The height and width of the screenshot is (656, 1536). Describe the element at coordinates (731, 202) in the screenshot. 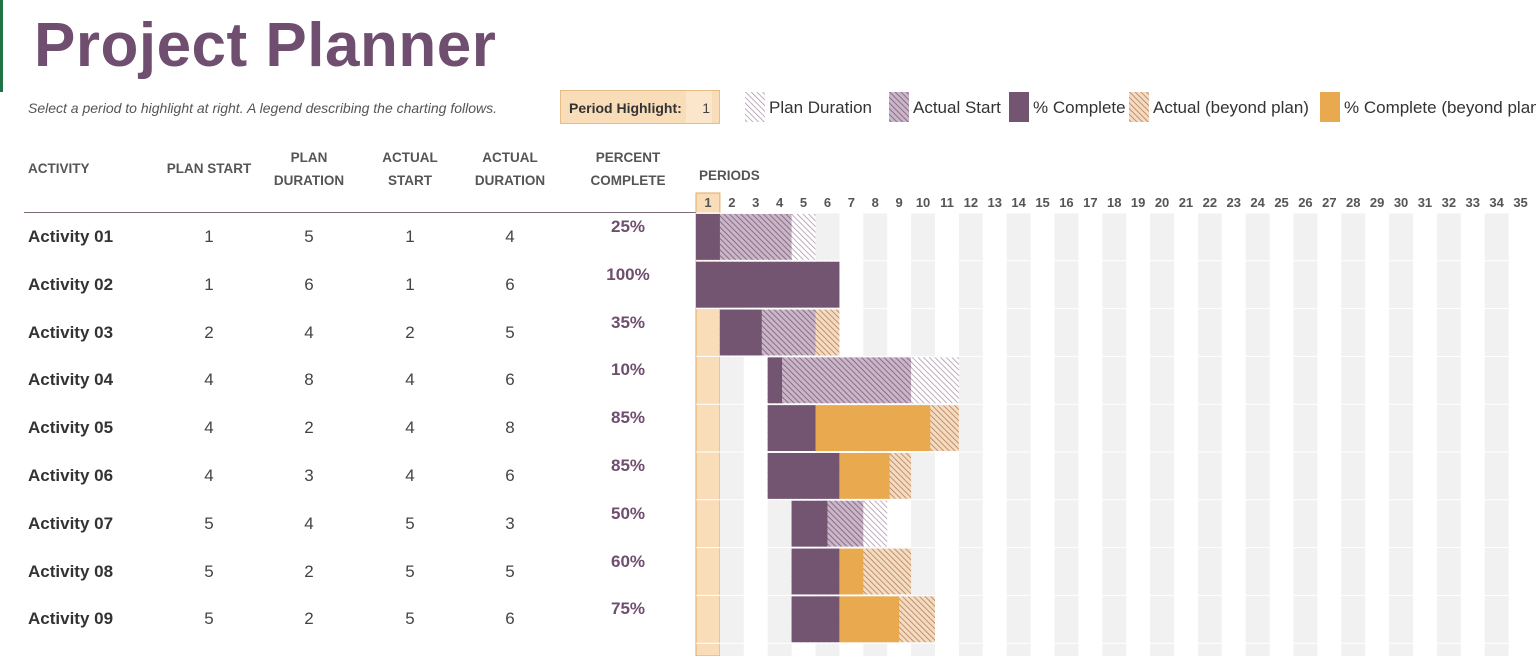

I see `period-number: 2` at that location.